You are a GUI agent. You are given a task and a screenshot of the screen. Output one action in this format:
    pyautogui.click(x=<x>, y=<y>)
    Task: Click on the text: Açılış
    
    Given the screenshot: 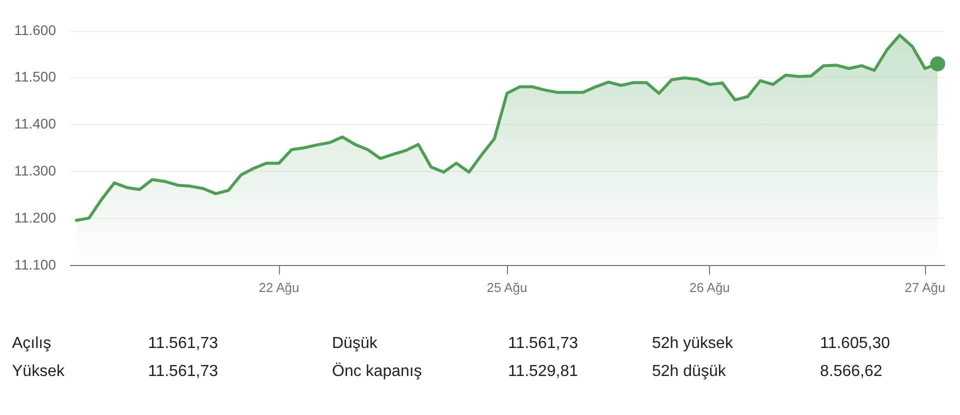 What is the action you would take?
    pyautogui.click(x=32, y=344)
    